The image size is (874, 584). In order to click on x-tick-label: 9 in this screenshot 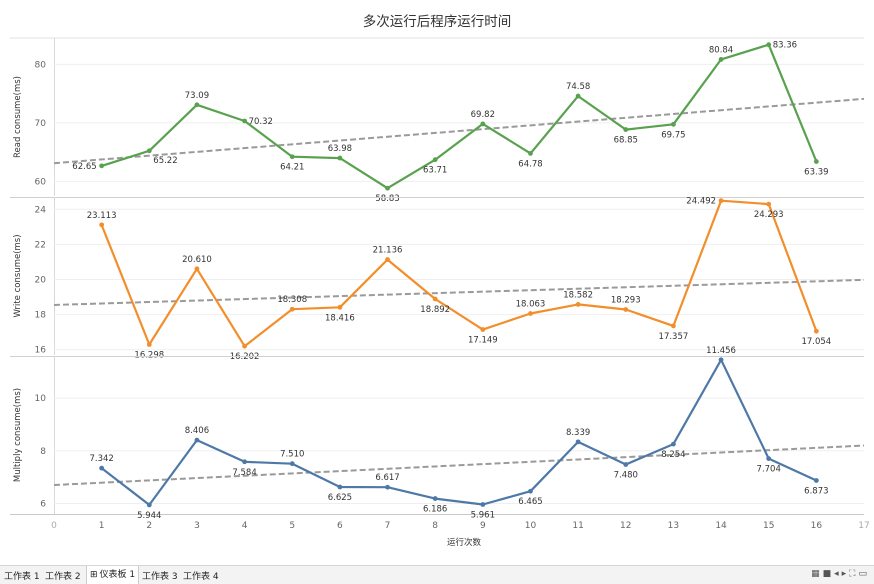, I will do `click(483, 526)`.